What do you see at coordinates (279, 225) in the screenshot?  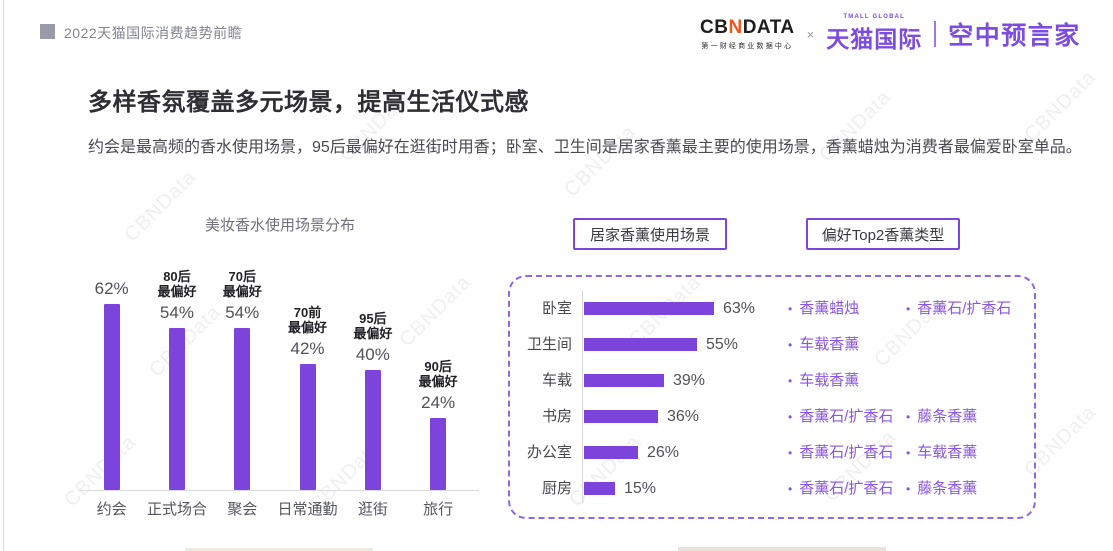 I see `perfume-chart-title: 美妆香水使用场景分布` at bounding box center [279, 225].